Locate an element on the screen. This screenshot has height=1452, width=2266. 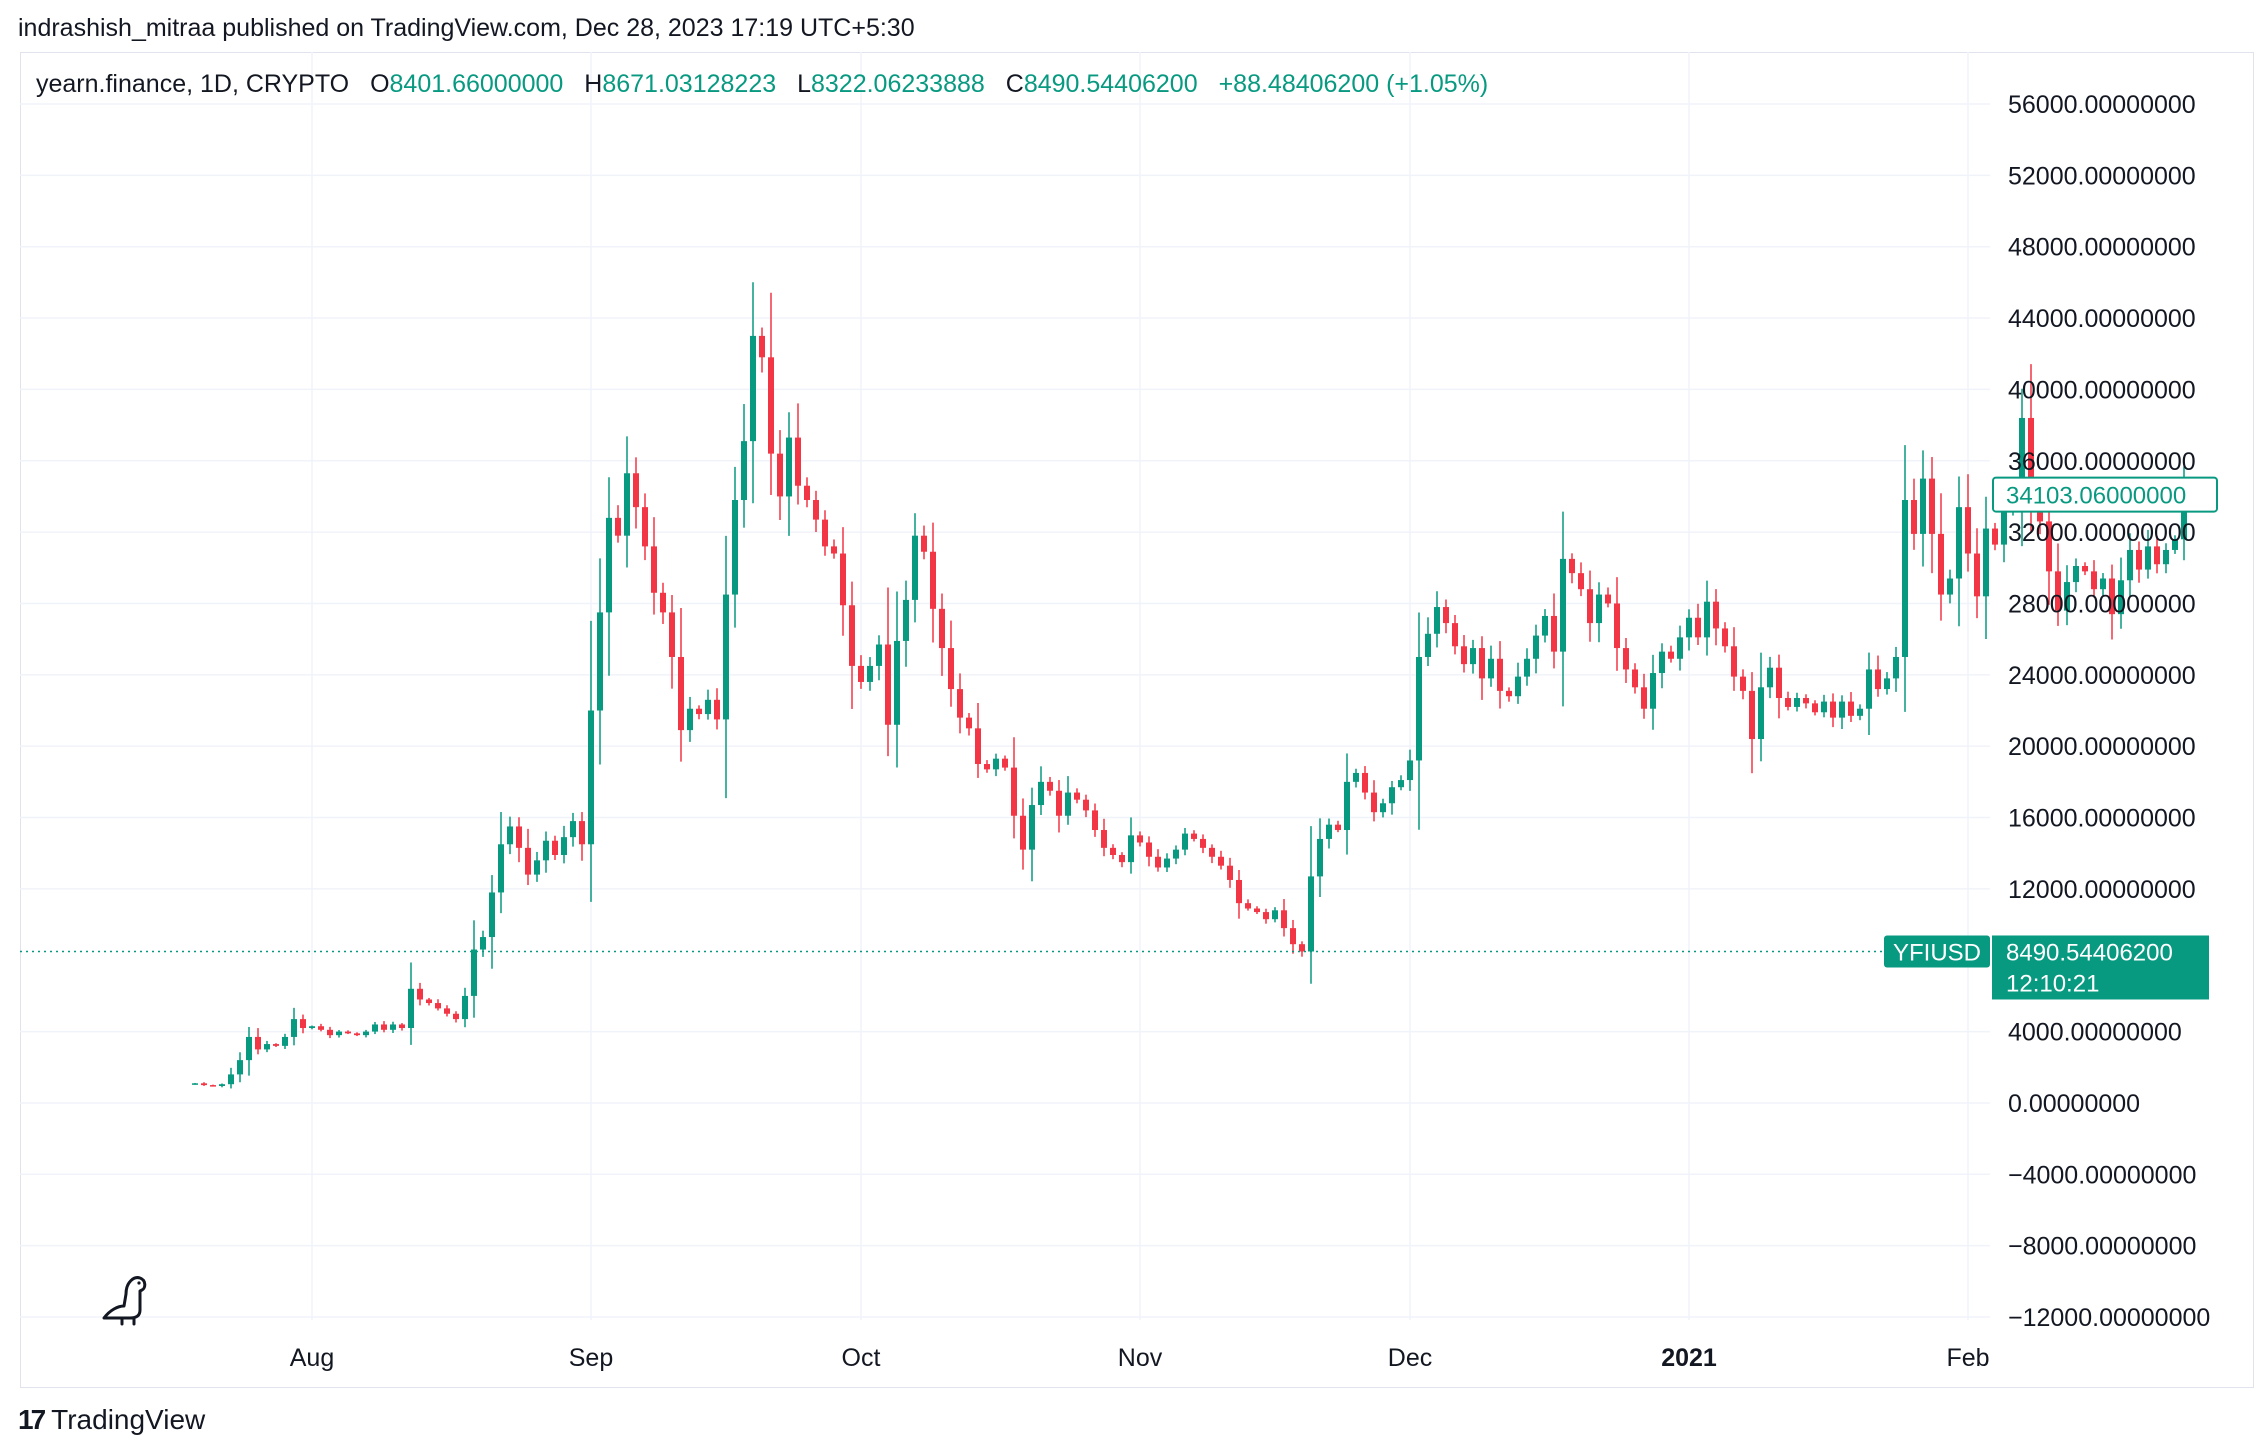
countdown-label: 12:10:21 is located at coordinates (2052, 983).